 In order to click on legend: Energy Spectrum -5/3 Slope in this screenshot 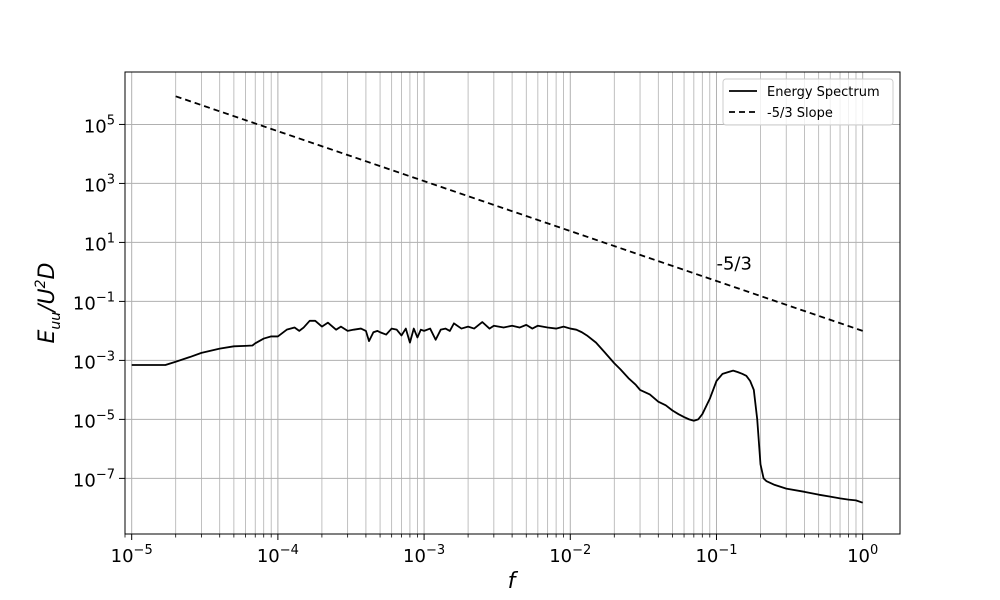, I will do `click(808, 102)`.